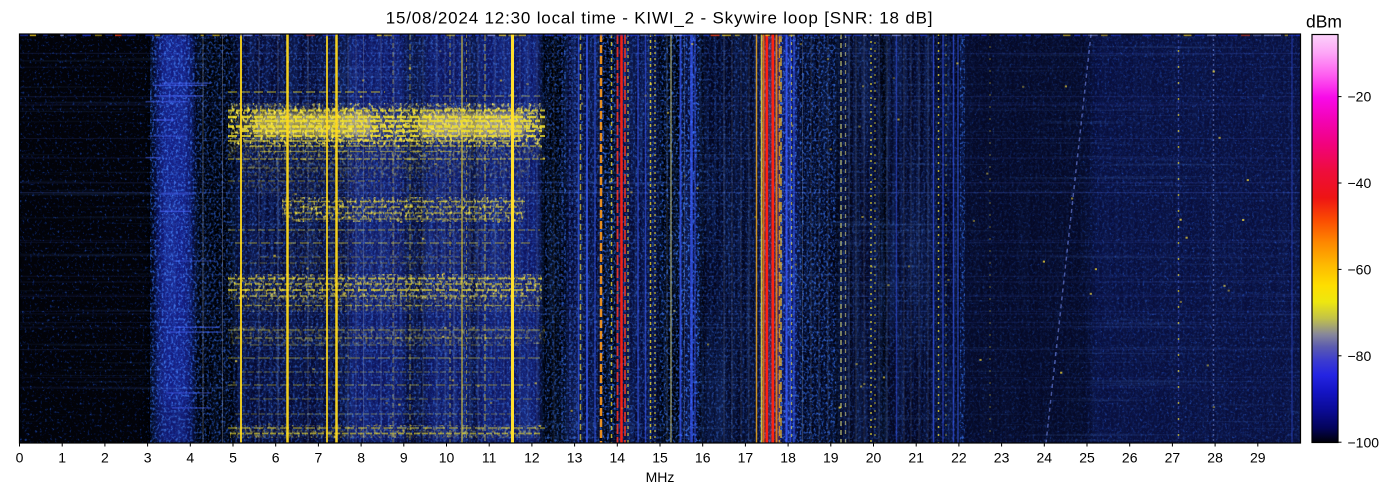 This screenshot has height=500, width=1400. Describe the element at coordinates (1360, 97) in the screenshot. I see `svg-text: −20` at that location.